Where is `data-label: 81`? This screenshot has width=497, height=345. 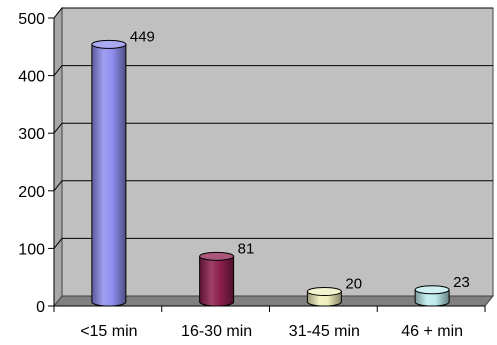 data-label: 81 is located at coordinates (246, 248).